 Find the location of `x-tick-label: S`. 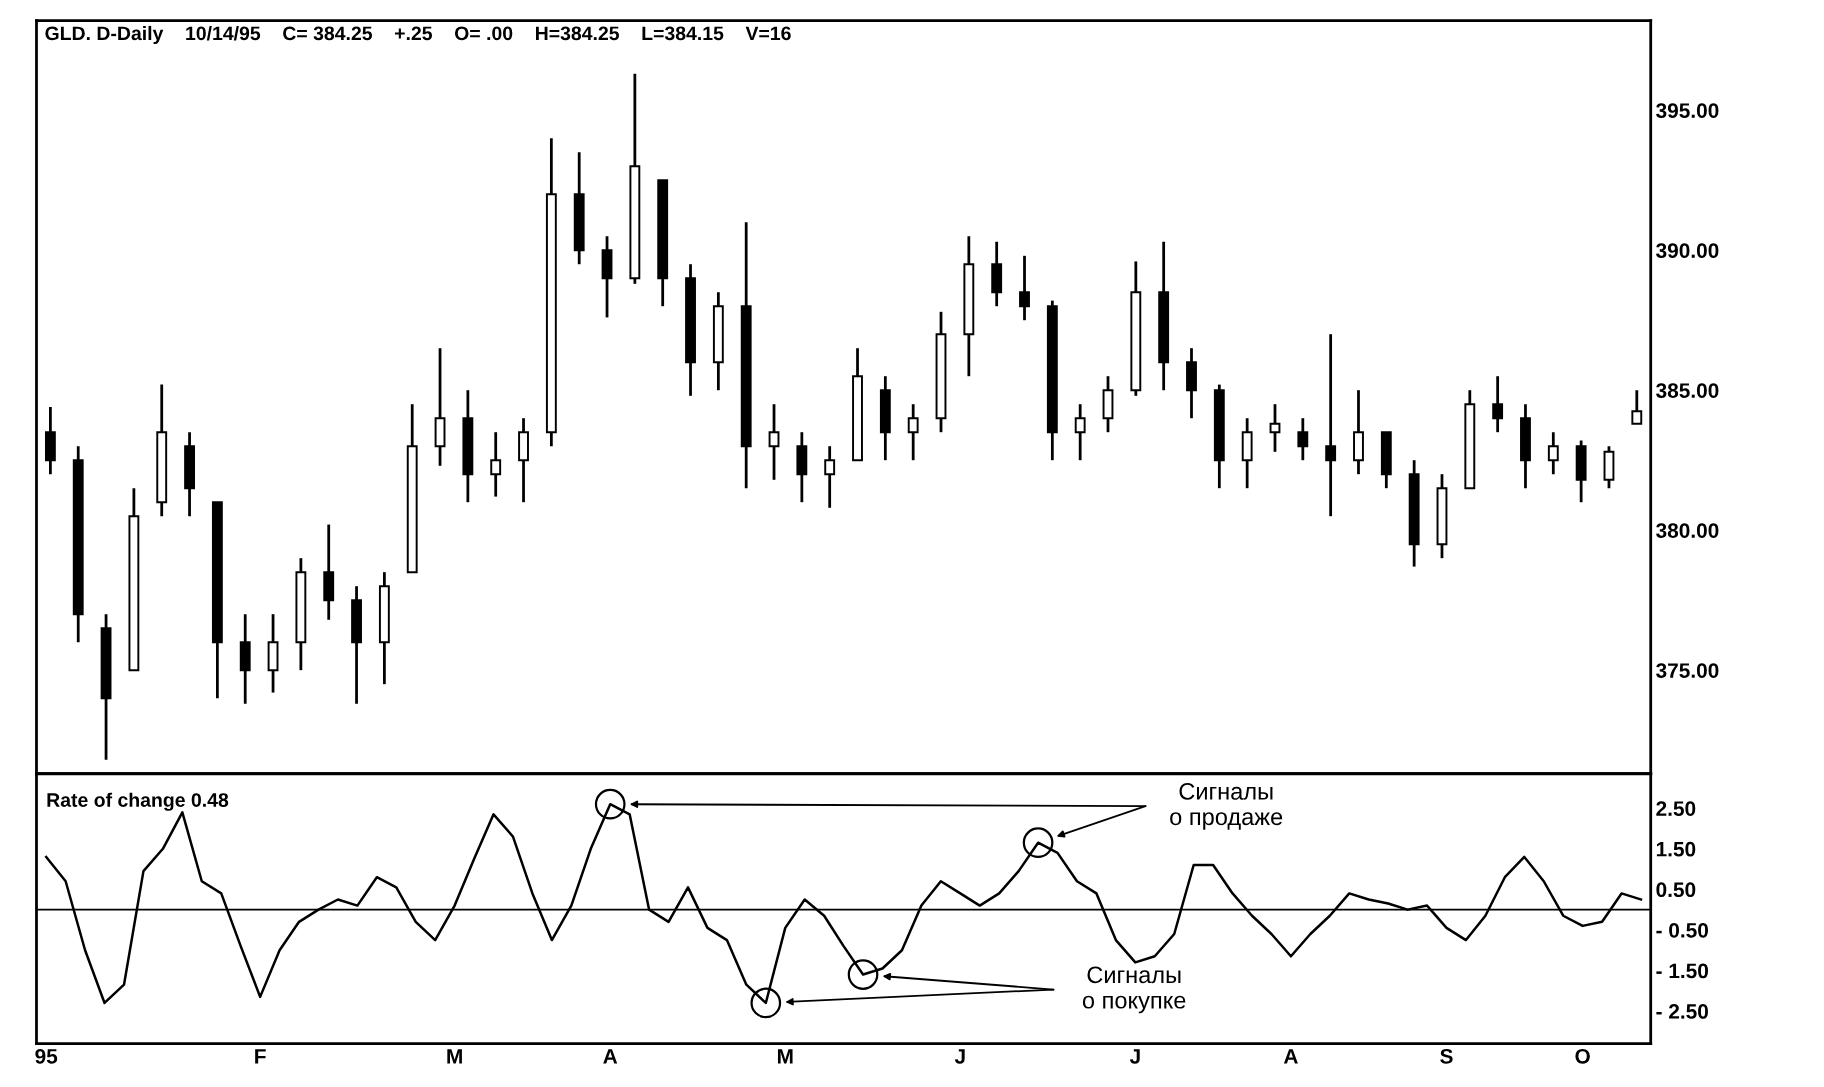

x-tick-label: S is located at coordinates (1446, 1056).